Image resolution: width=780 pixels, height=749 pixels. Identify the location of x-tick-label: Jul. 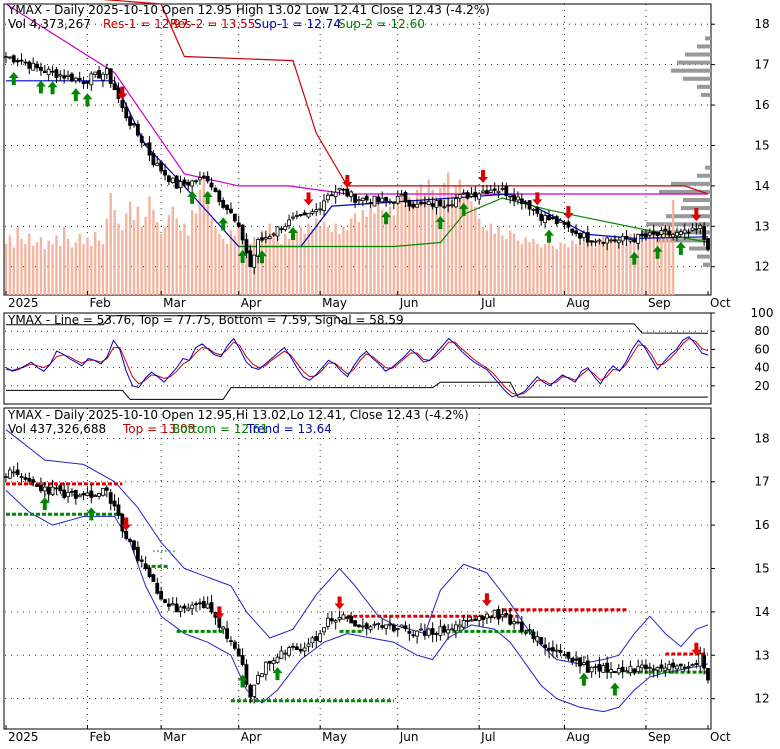
(487, 303).